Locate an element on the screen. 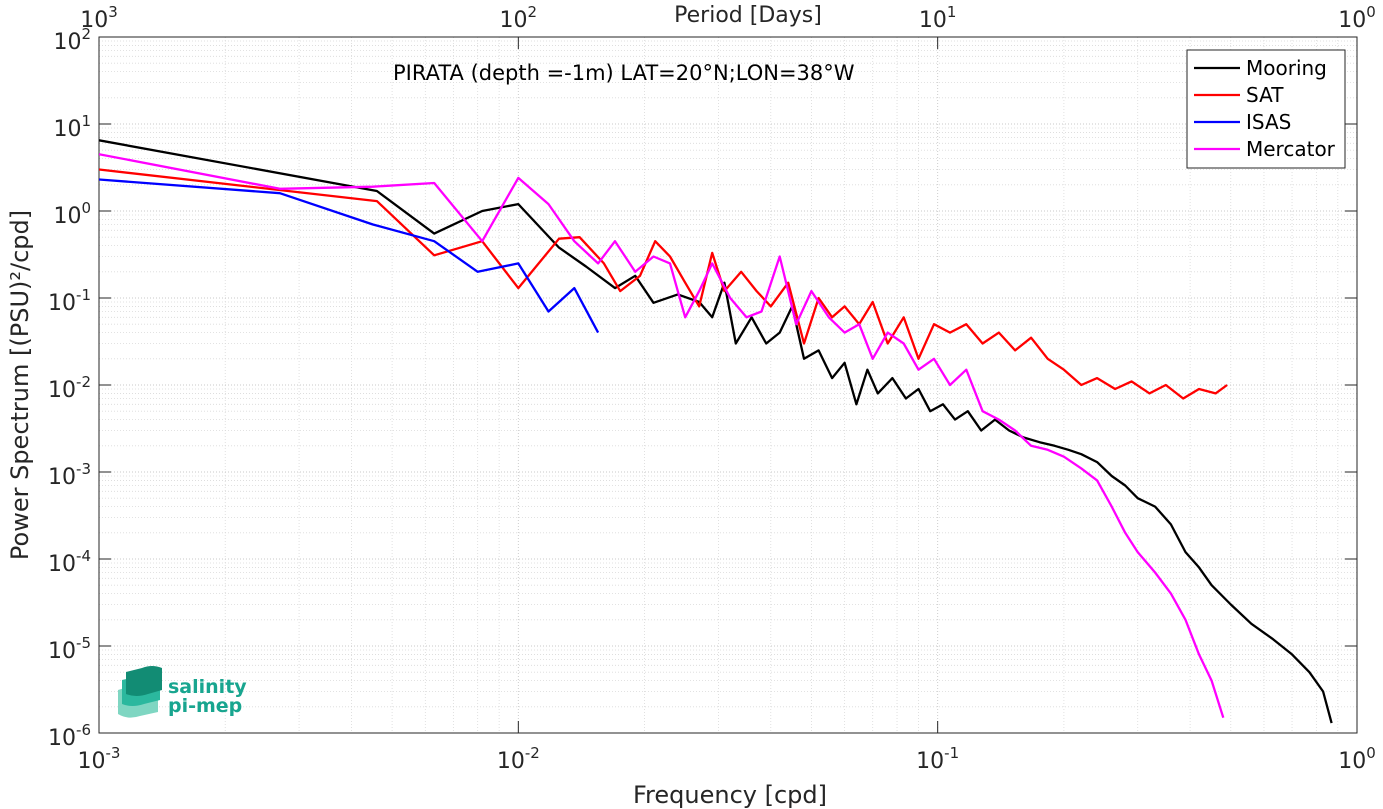 The height and width of the screenshot is (809, 1383). x2-tick-labels: 10³ 10² 10¹ 10⁰ is located at coordinates (728, 18).